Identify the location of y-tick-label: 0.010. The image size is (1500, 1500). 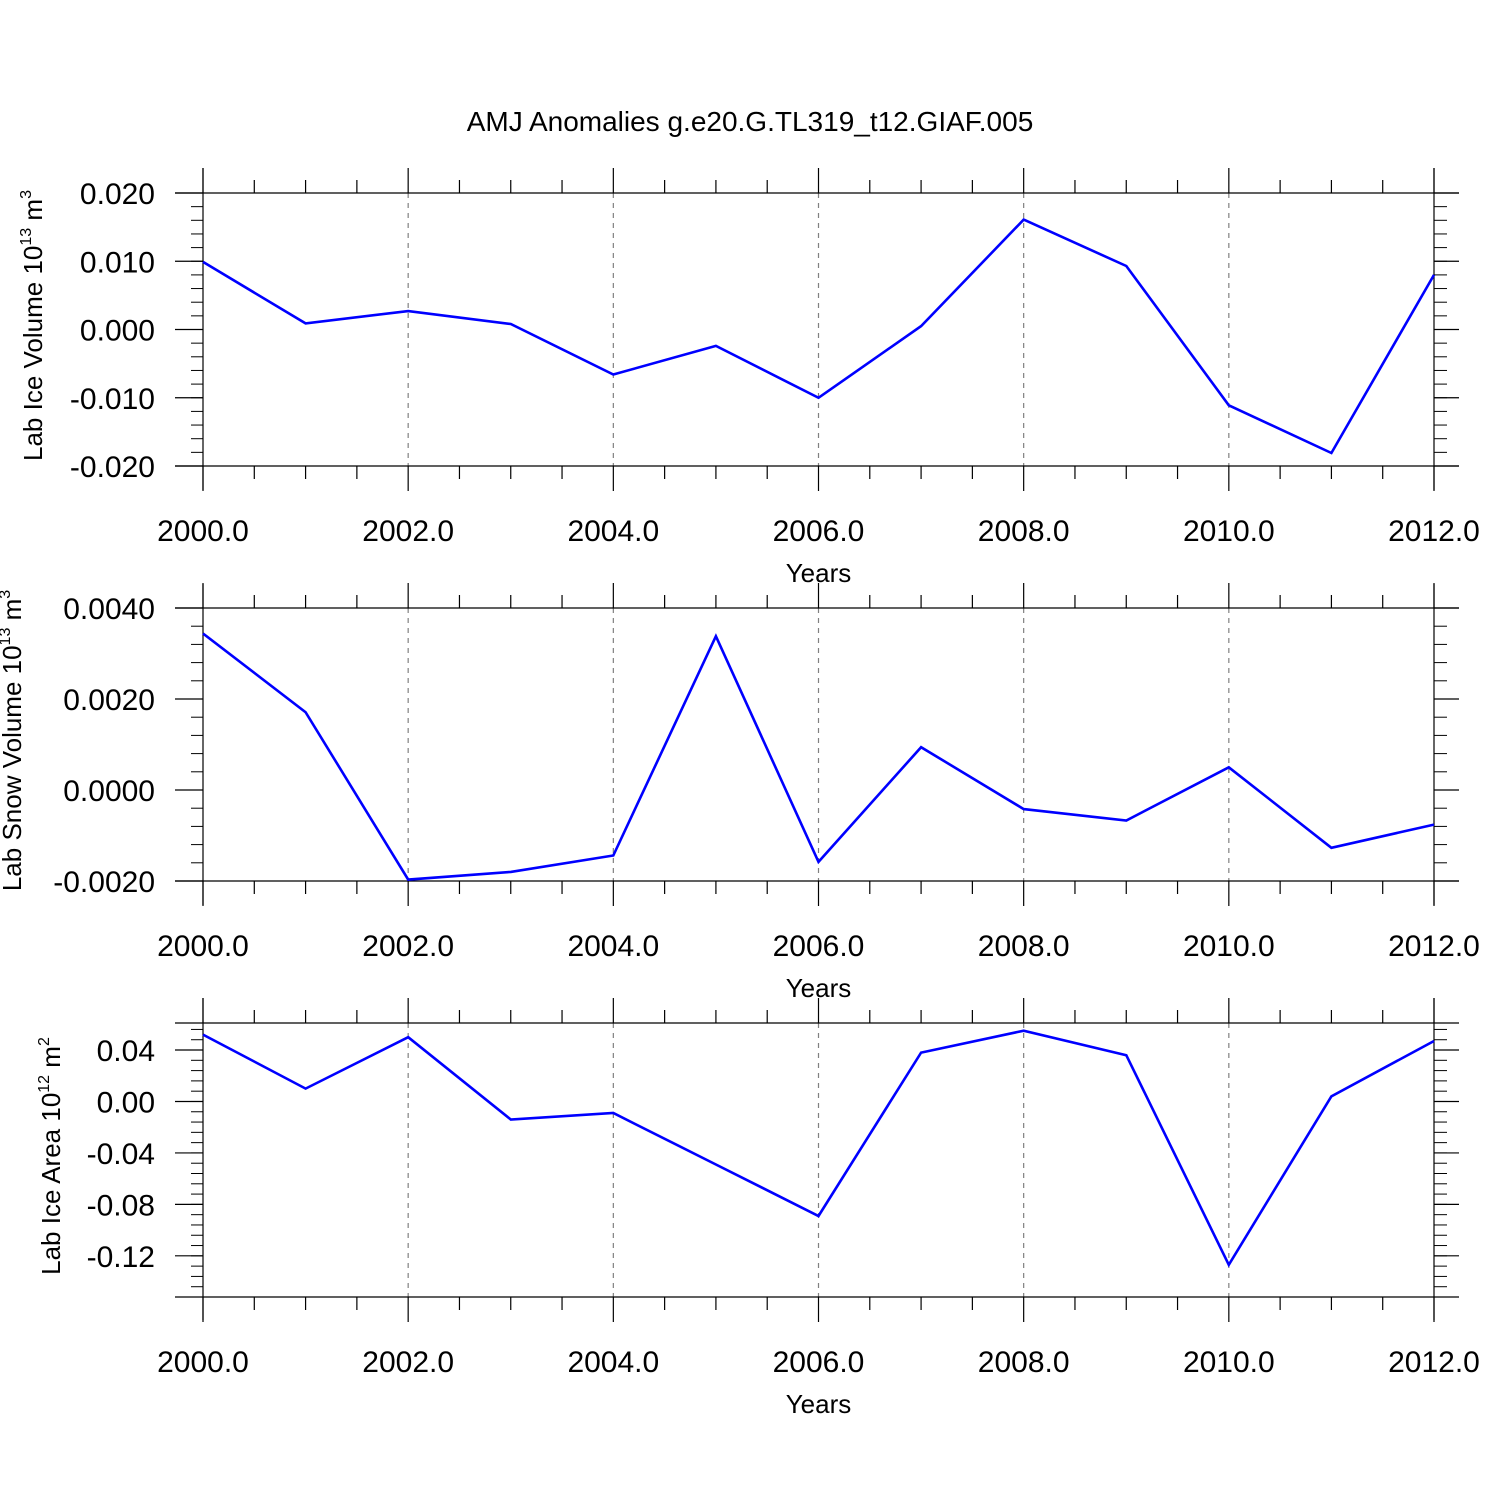
(117, 262).